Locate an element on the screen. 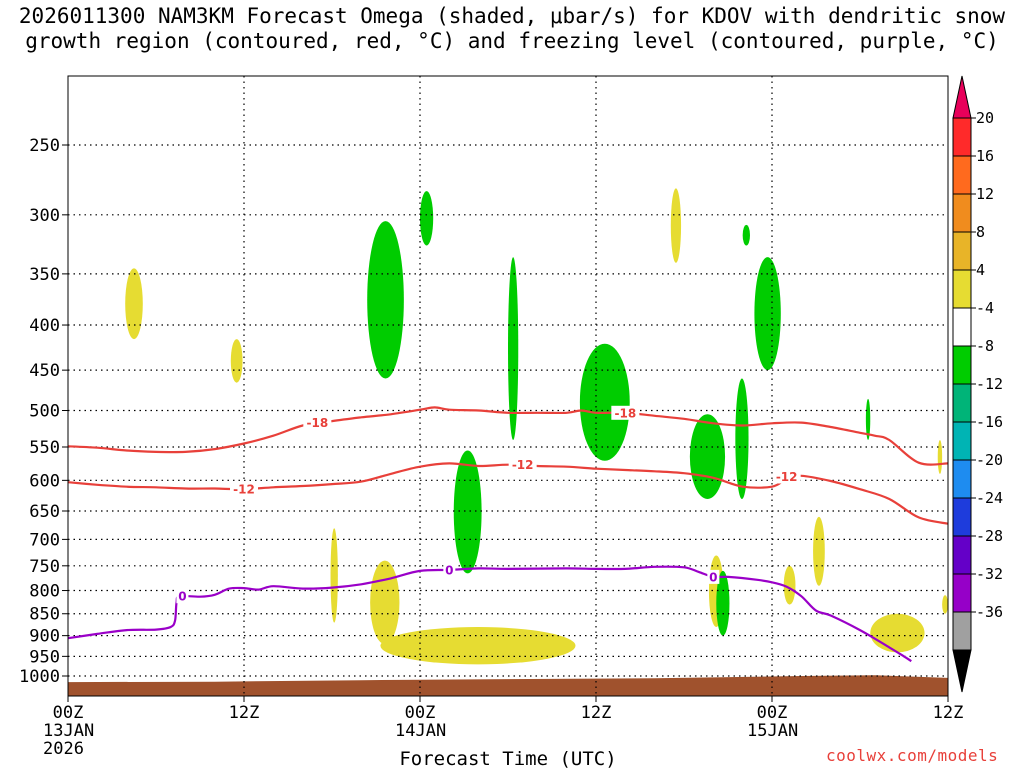 The height and width of the screenshot is (768, 1024). colorbar-label-4: 4 is located at coordinates (980, 270).